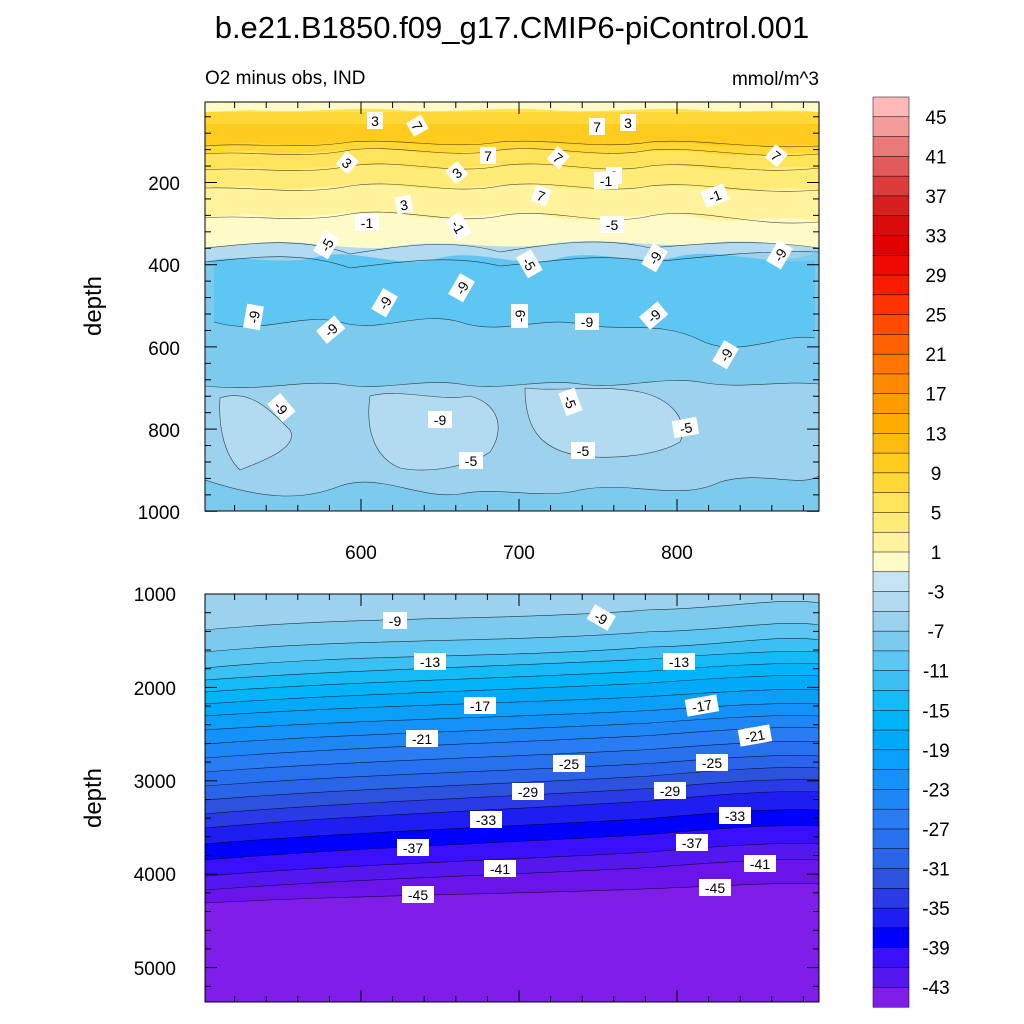  I want to click on lower-ytick-label: 2000, so click(155, 689).